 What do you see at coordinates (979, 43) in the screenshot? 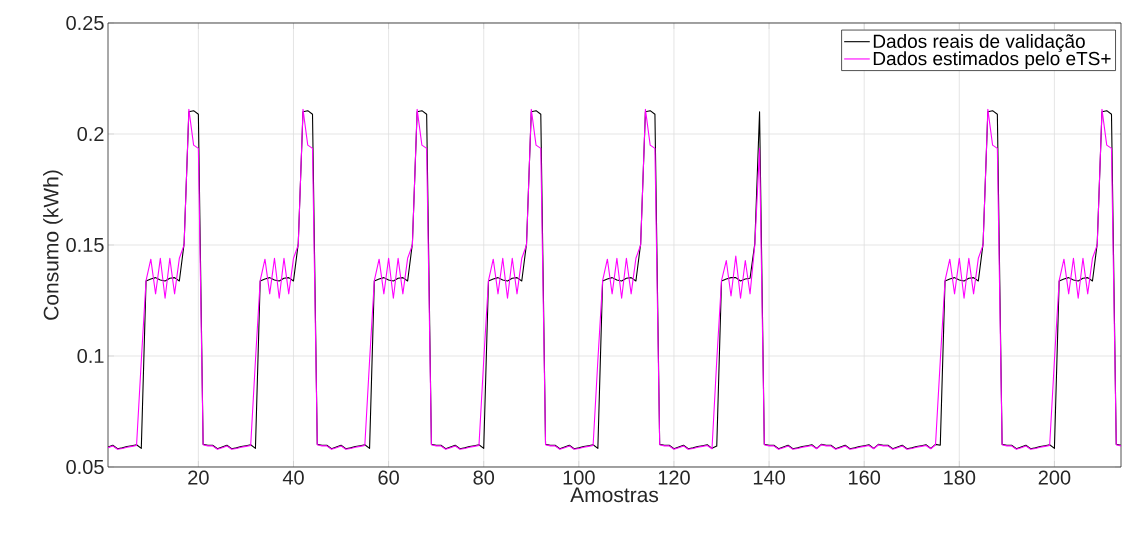
I see `legend-label: Dados reais de validação` at bounding box center [979, 43].